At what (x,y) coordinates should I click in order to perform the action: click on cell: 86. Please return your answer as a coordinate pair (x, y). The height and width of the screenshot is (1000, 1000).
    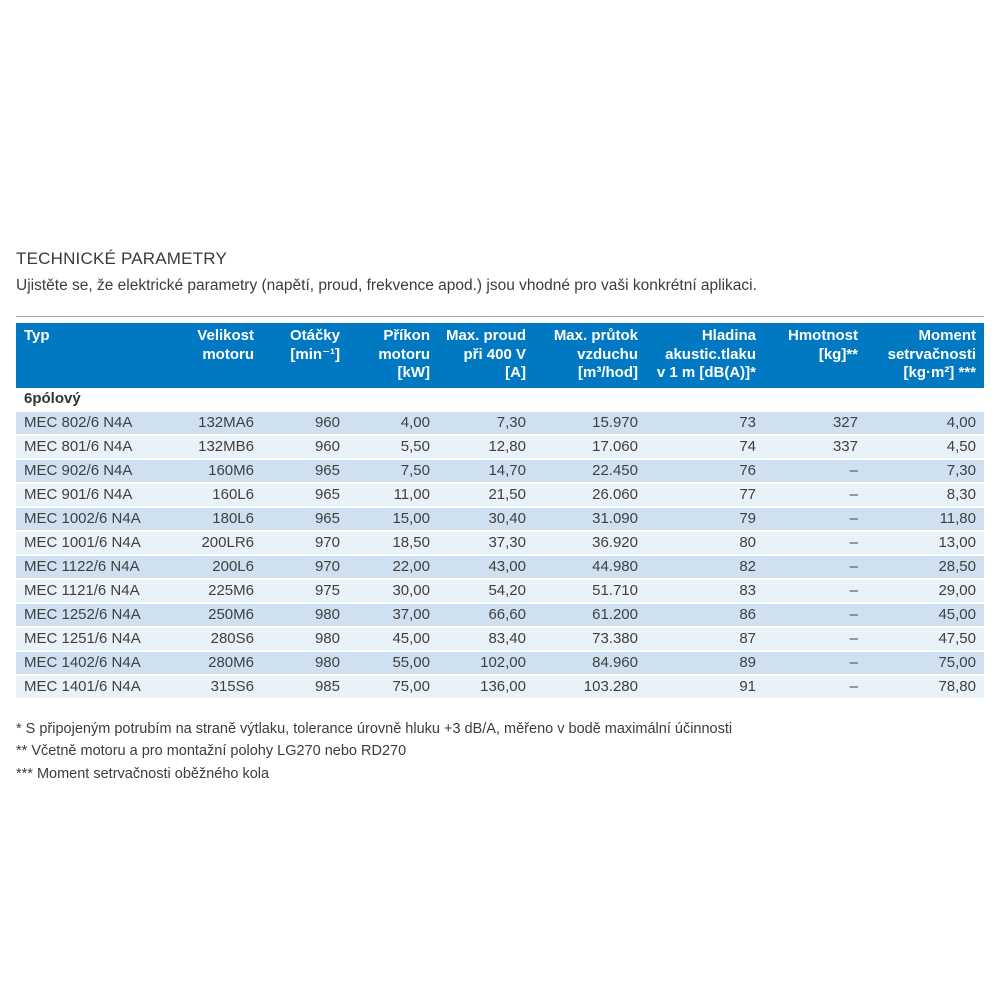
    Looking at the image, I should click on (705, 614).